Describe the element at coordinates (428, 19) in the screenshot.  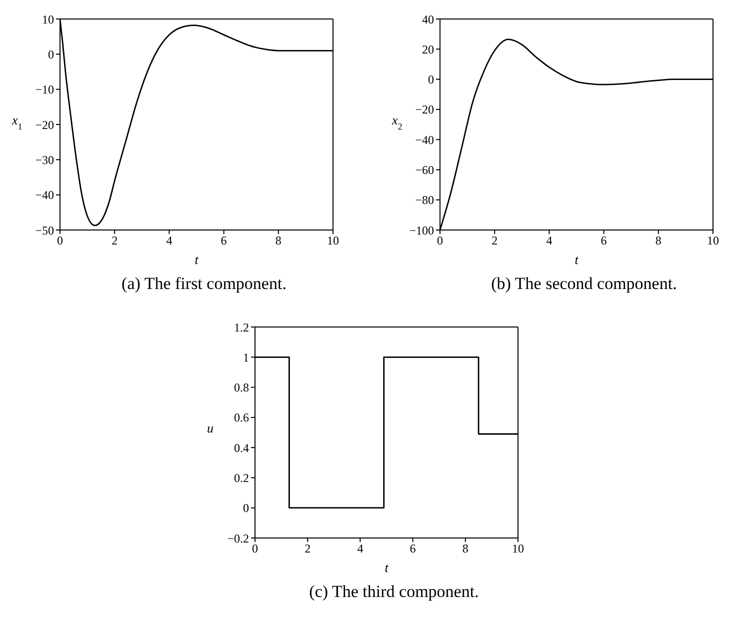
I see `y-tick-label: 40` at that location.